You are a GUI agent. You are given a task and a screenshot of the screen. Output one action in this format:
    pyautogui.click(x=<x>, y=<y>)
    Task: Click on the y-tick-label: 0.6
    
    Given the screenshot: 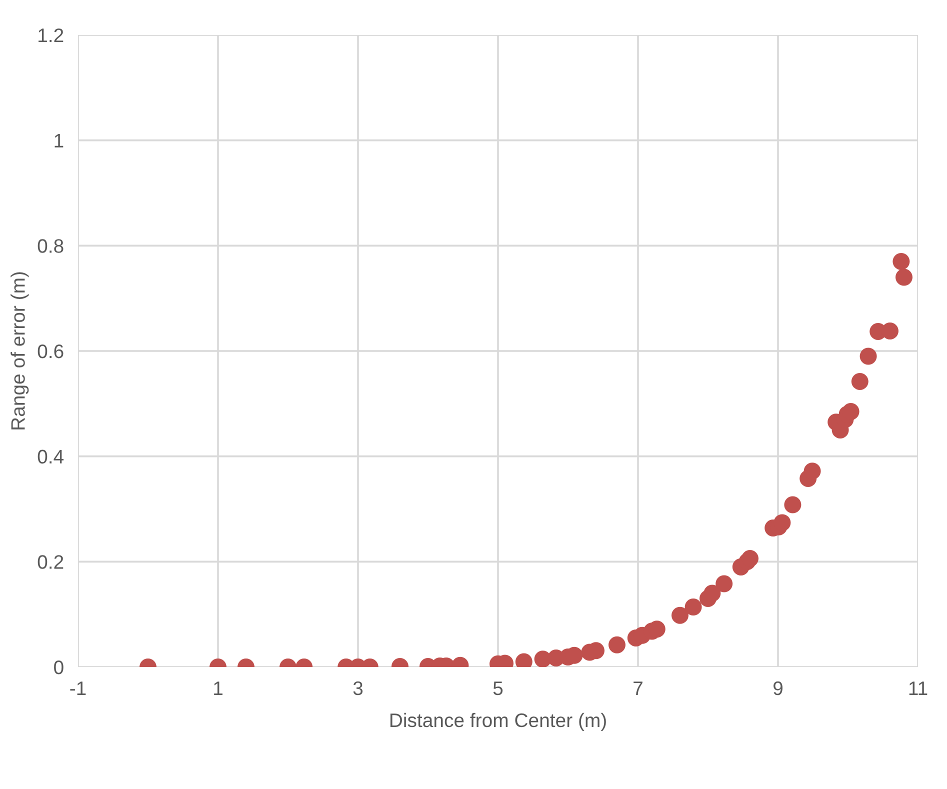 What is the action you would take?
    pyautogui.click(x=51, y=351)
    